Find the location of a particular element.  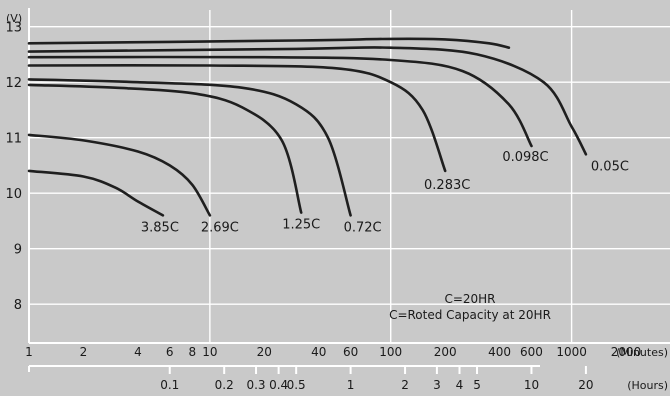

x-tick-label: 40 is located at coordinates (318, 352).